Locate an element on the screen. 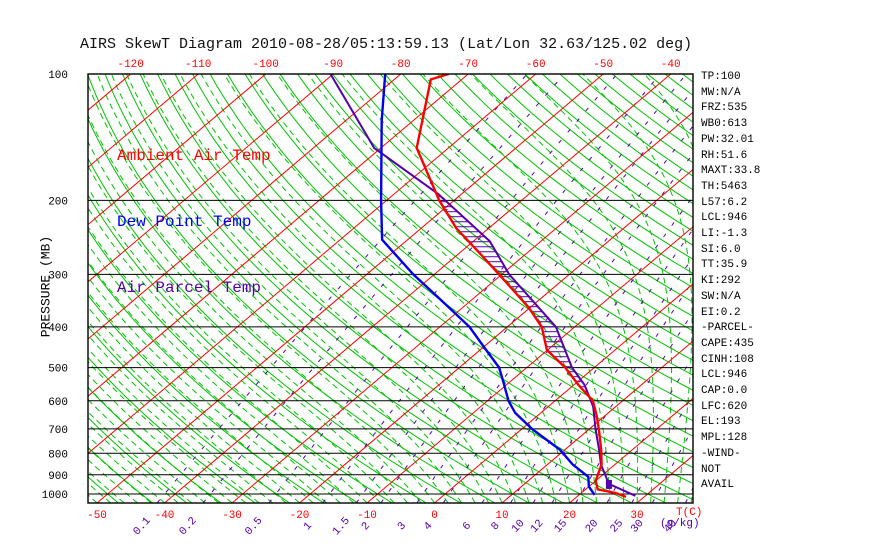  panel-row: EL:193 is located at coordinates (721, 422).